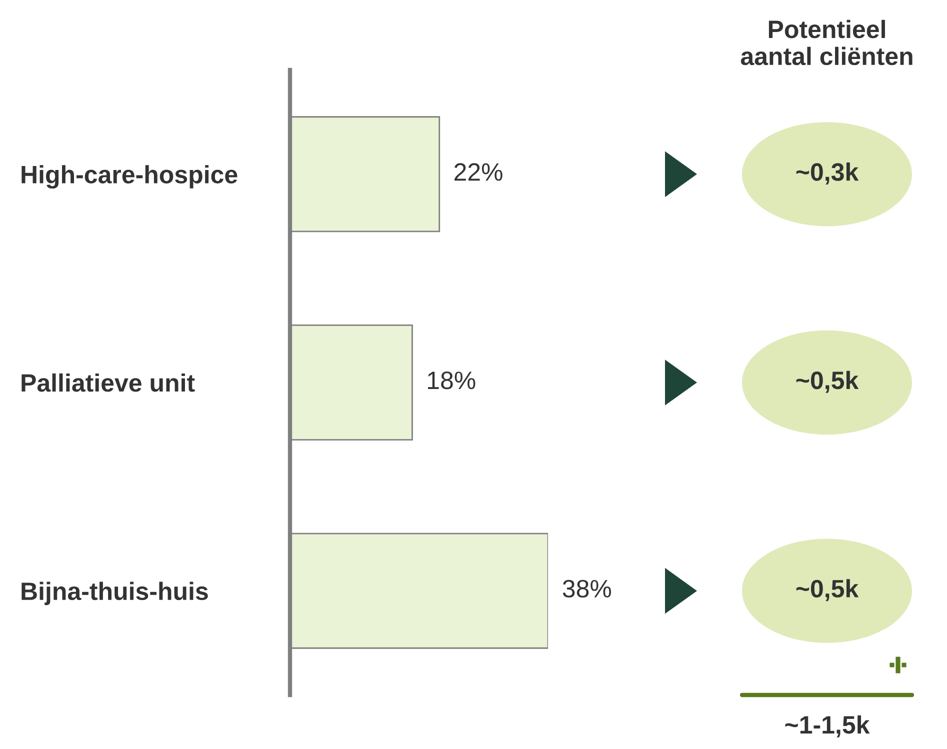 This screenshot has height=749, width=947. I want to click on text: Potentieel aantal cliënten, so click(826, 43).